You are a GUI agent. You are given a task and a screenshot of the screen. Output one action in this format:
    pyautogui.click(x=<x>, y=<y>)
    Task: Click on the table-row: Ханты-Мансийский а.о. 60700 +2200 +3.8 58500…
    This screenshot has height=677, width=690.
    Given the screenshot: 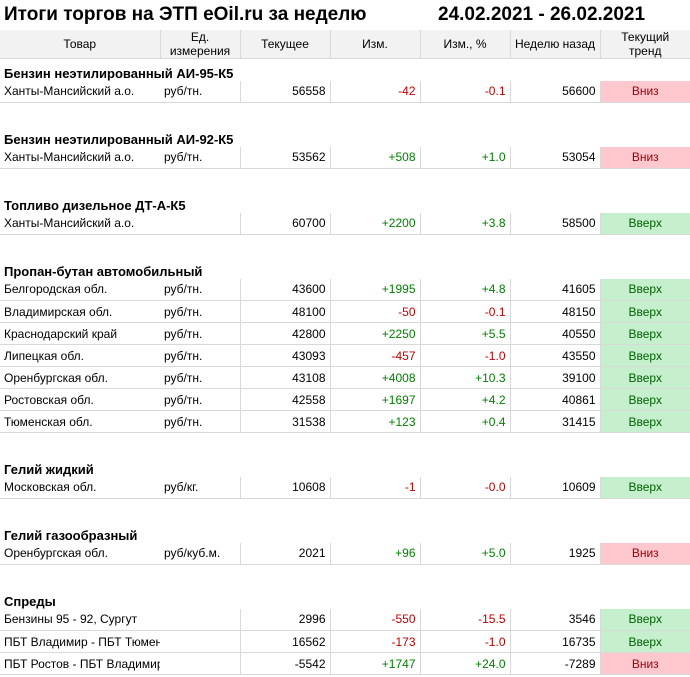 What is the action you would take?
    pyautogui.click(x=345, y=223)
    